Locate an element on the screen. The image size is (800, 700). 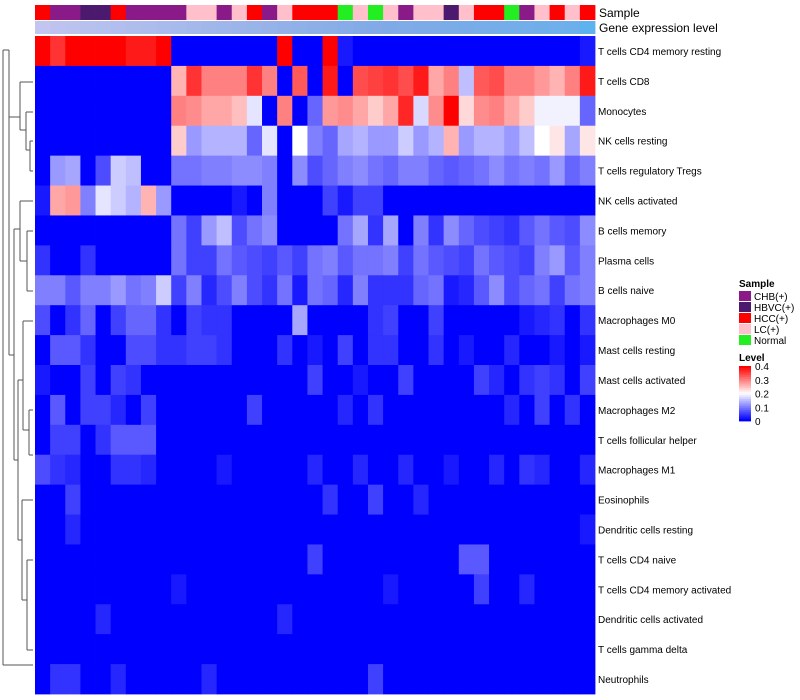
row-label: Mast cells activated is located at coordinates (641, 381).